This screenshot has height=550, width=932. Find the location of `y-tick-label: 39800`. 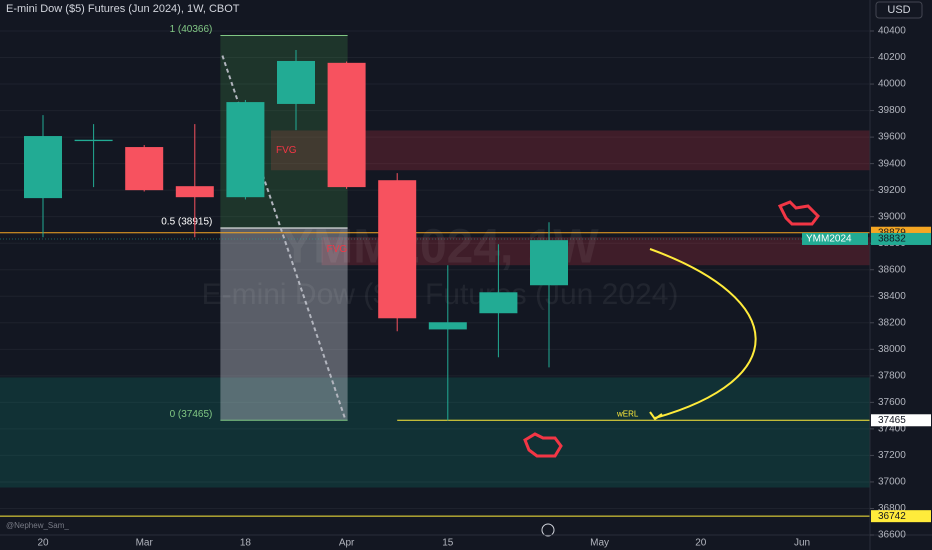

y-tick-label: 39800 is located at coordinates (892, 110).